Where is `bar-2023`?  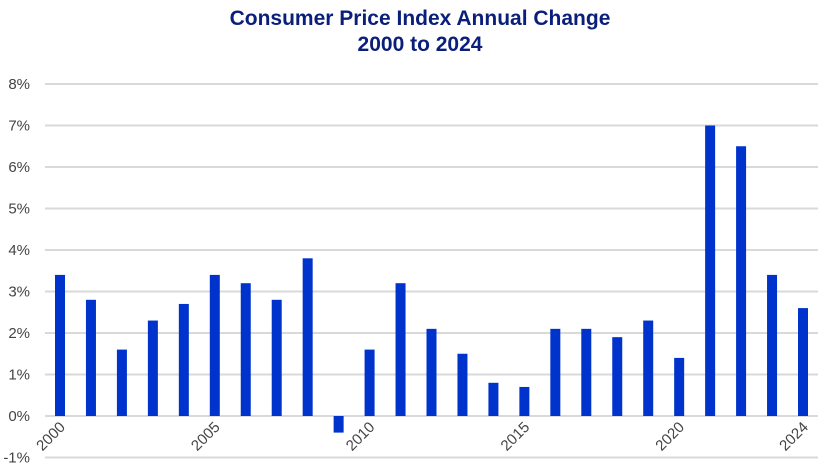
bar-2023 is located at coordinates (772, 345).